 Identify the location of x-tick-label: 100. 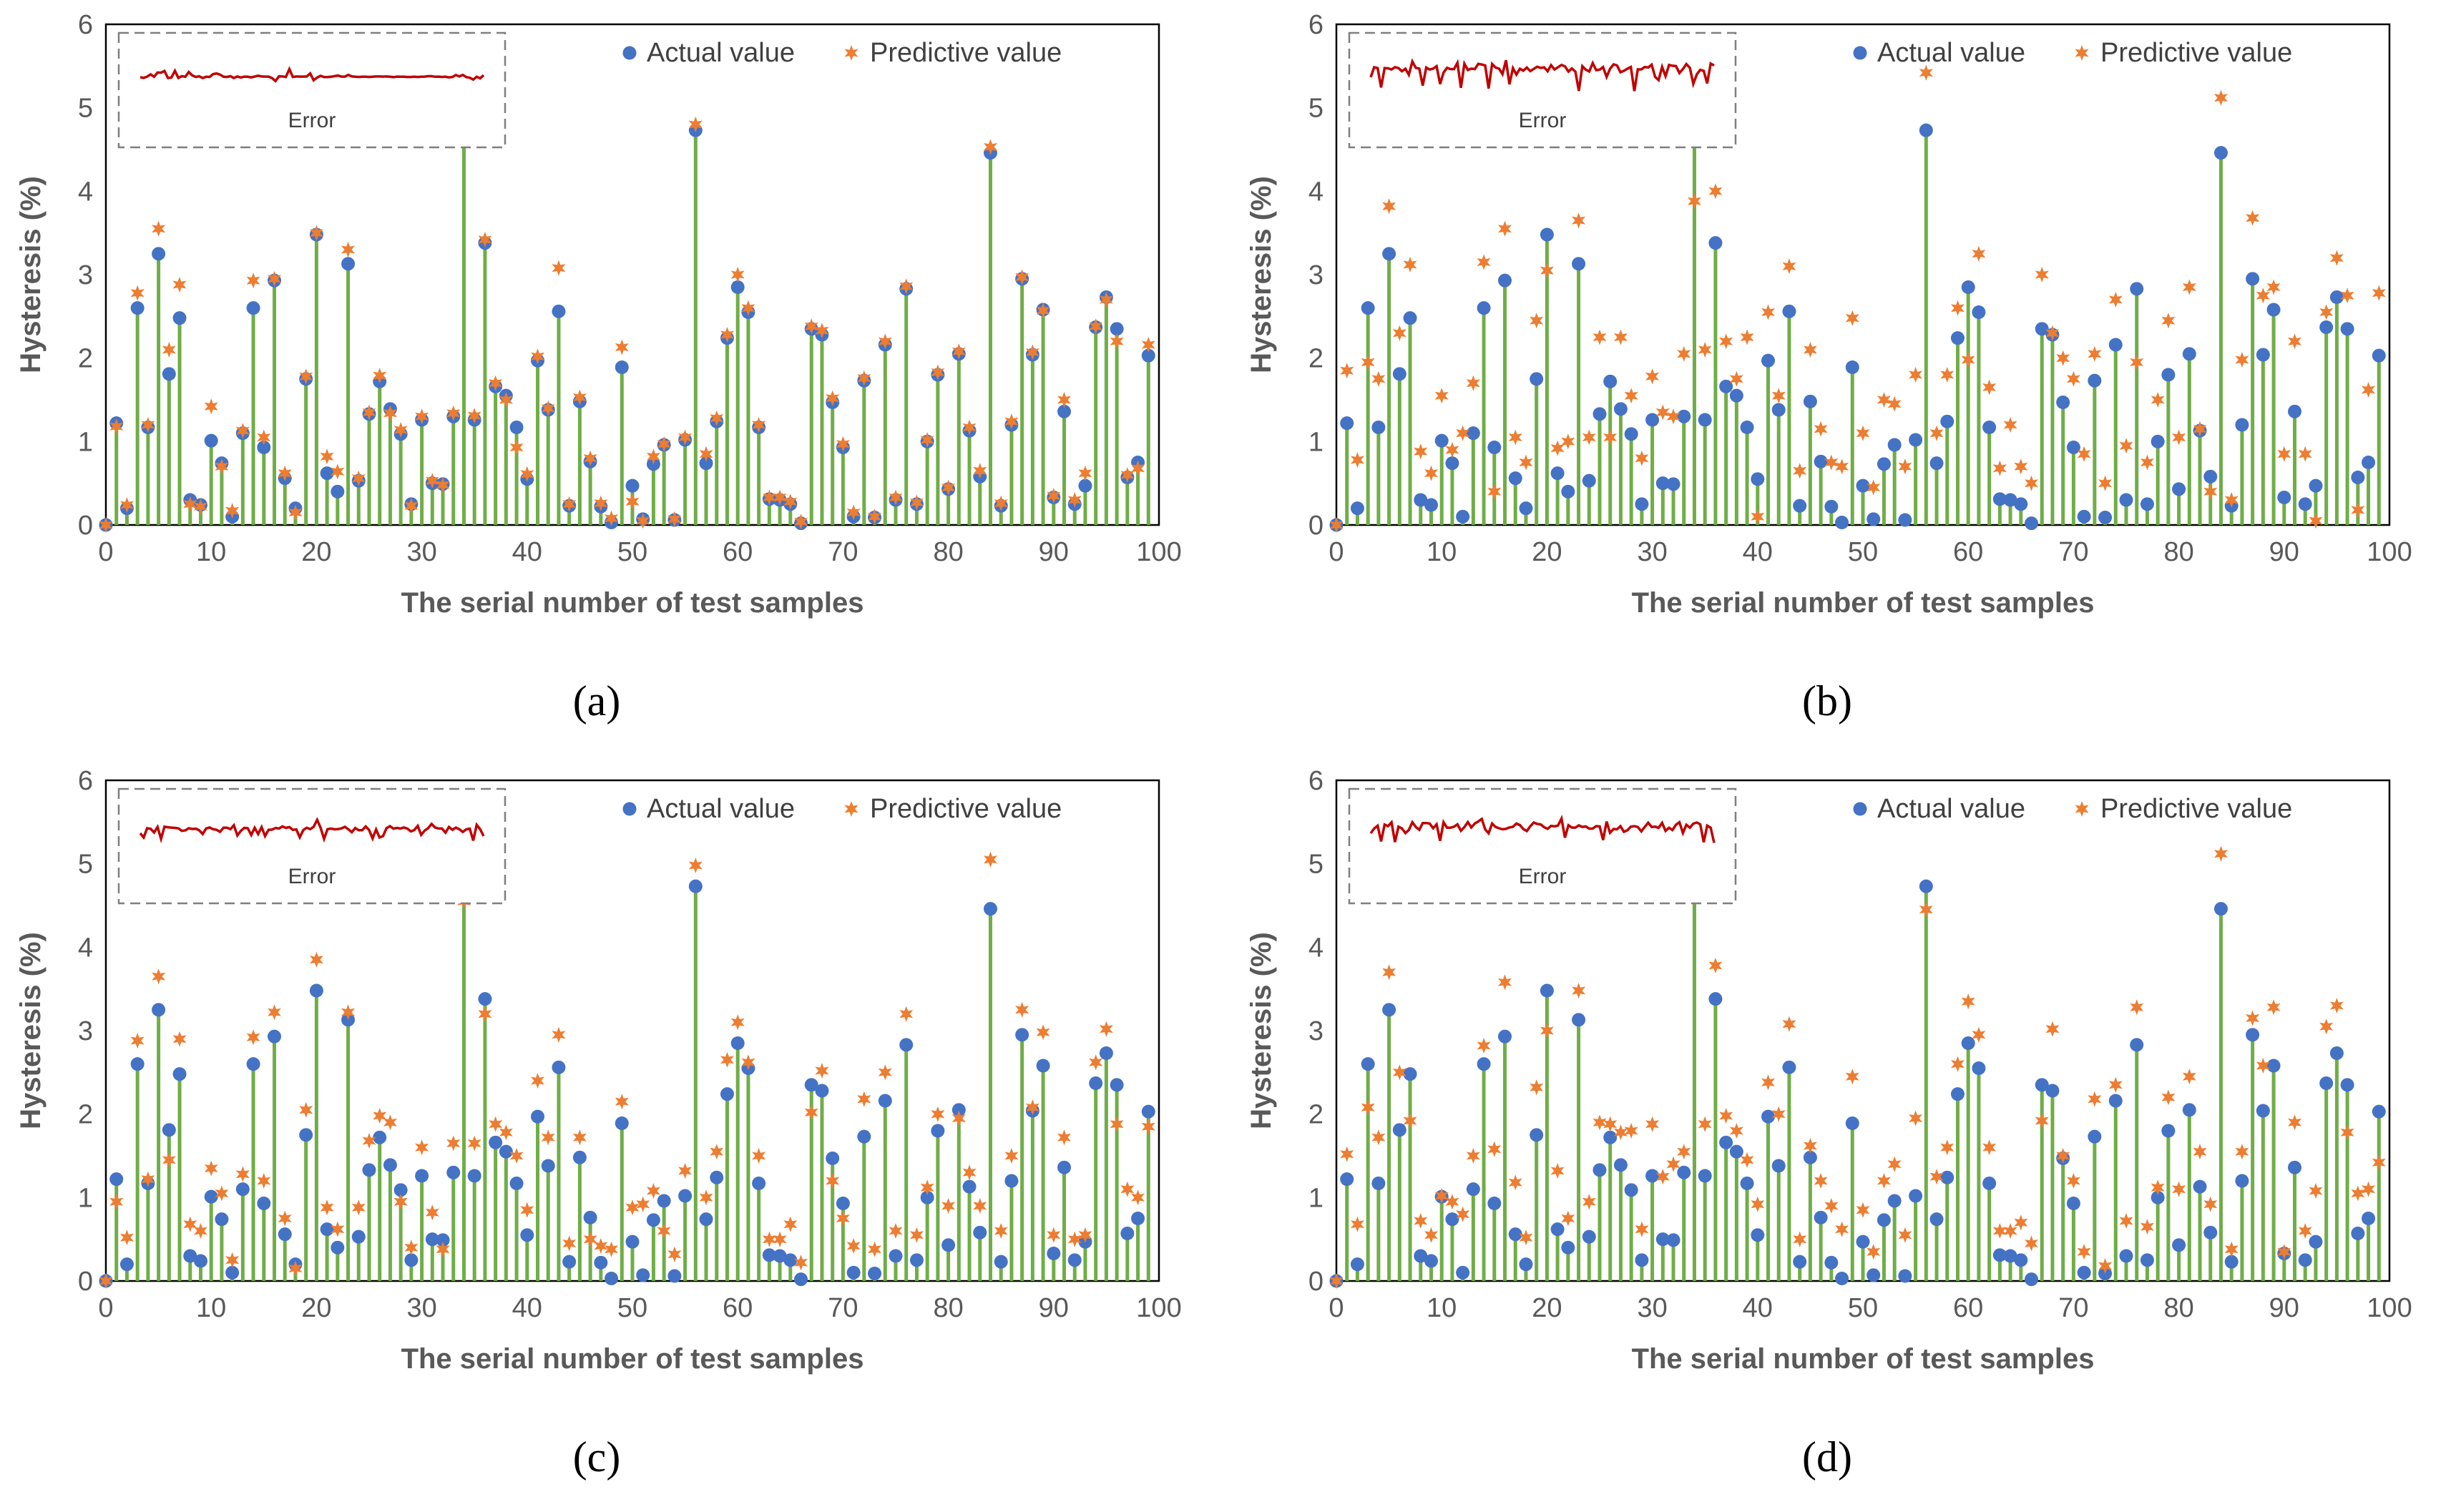
(2389, 552).